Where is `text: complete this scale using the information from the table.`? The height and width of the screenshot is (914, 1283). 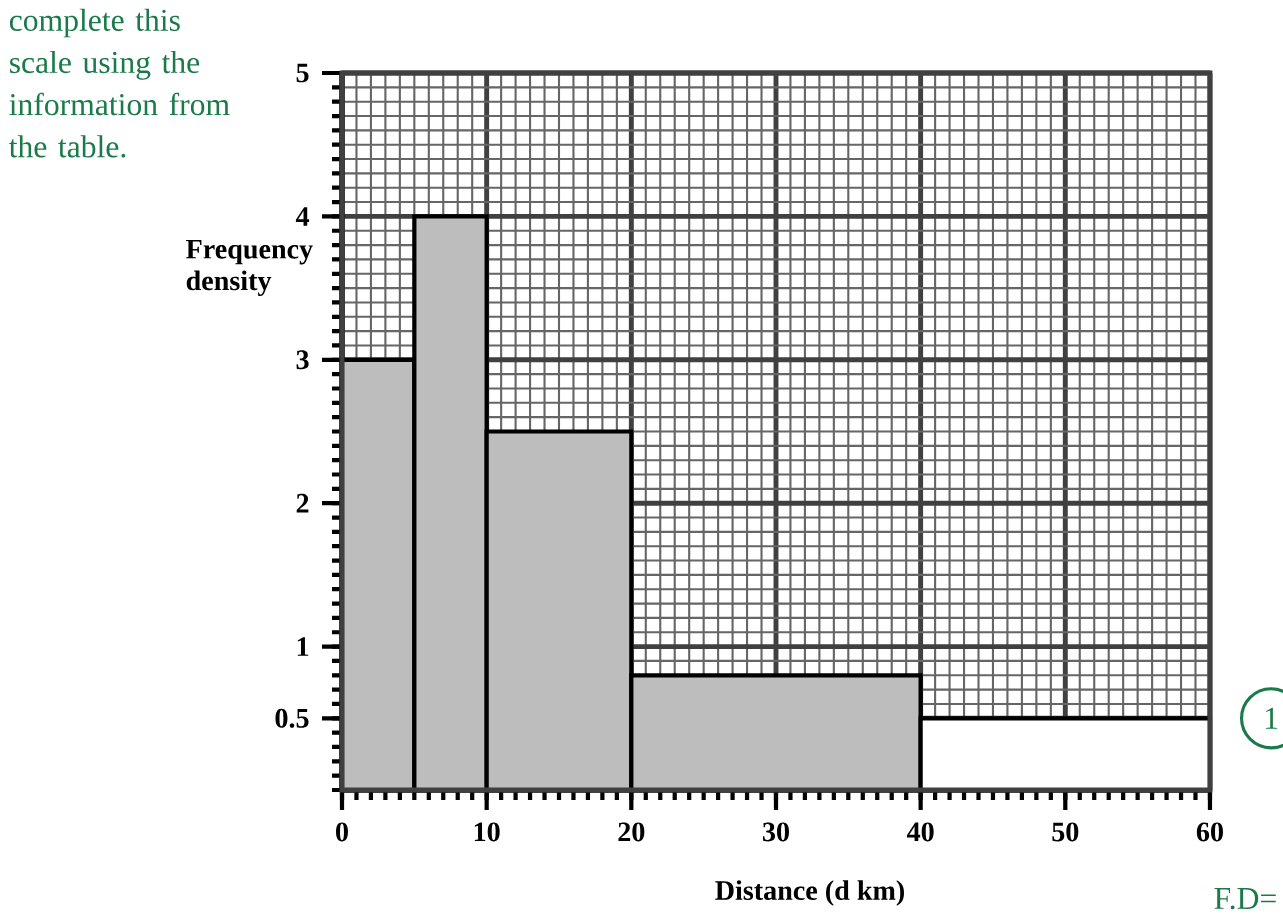 text: complete this scale using the information from the table. is located at coordinates (119, 83).